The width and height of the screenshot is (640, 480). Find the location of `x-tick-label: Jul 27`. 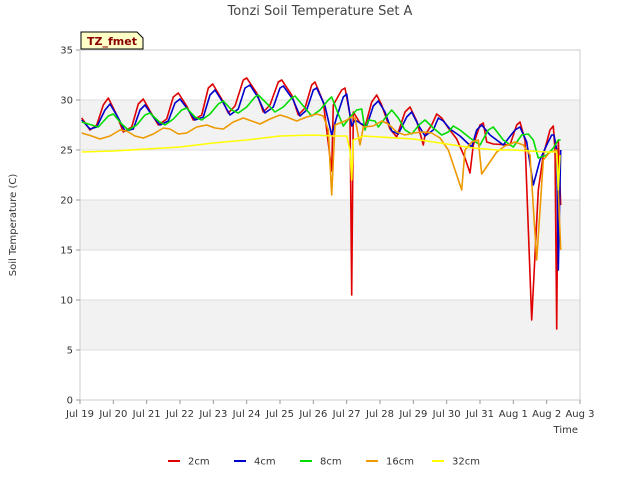

x-tick-label: Jul 27 is located at coordinates (346, 414).